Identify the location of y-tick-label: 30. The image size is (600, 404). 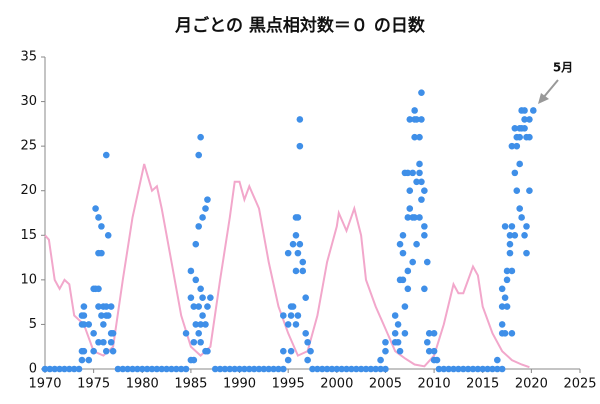
(28, 101).